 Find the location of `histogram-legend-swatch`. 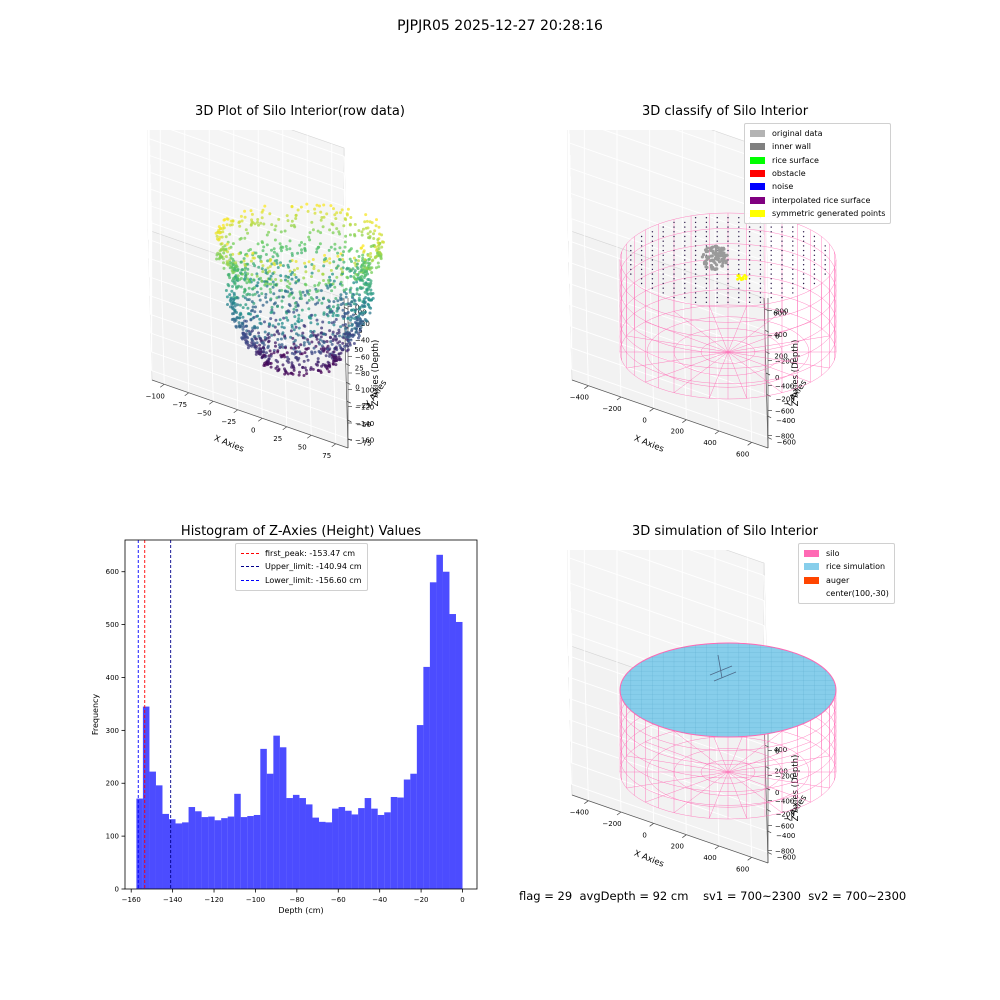

histogram-legend-swatch is located at coordinates (250, 567).